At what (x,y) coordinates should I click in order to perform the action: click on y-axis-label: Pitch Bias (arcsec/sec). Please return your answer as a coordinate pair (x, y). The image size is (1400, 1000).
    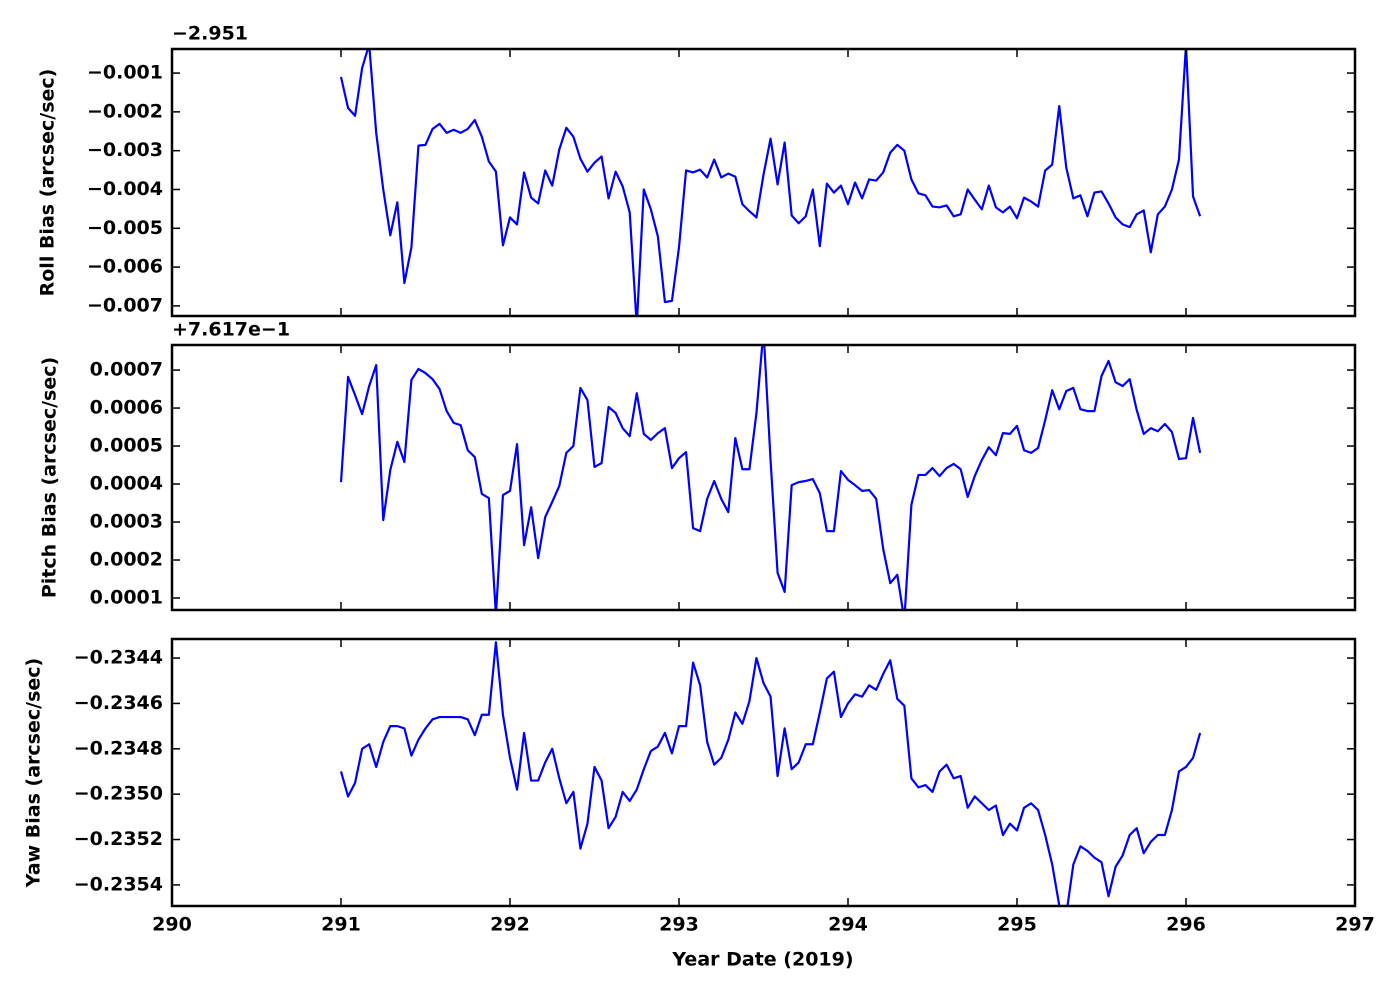
    Looking at the image, I should click on (50, 477).